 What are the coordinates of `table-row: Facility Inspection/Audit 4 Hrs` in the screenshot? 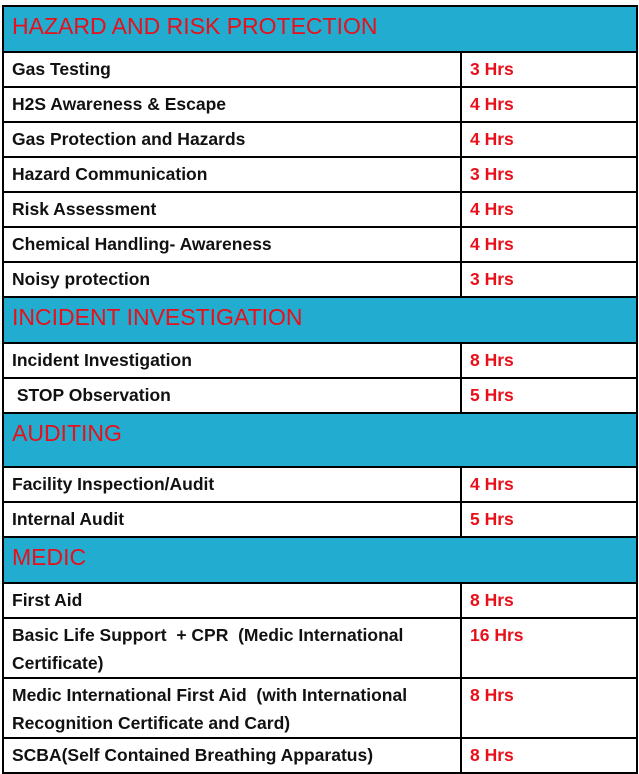 It's located at (320, 484).